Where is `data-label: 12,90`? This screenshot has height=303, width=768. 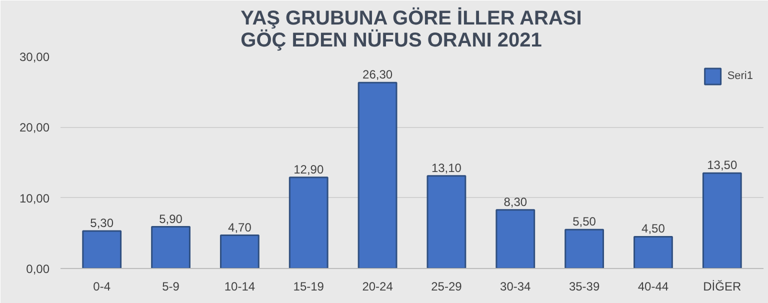 data-label: 12,90 is located at coordinates (309, 169).